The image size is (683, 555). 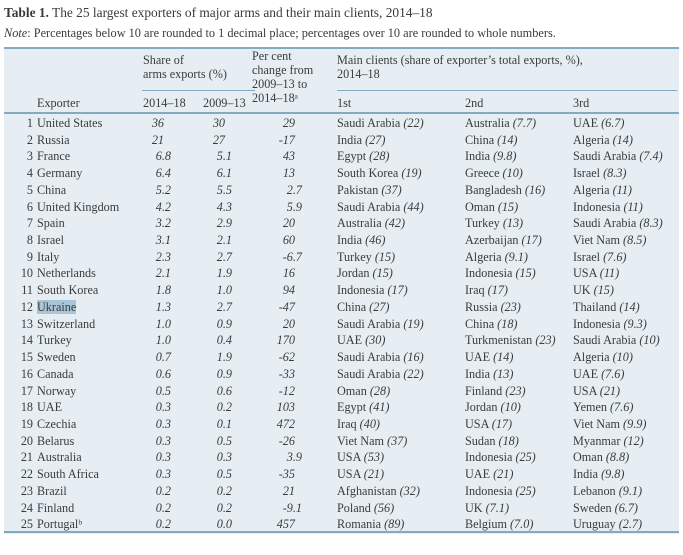 What do you see at coordinates (489, 474) in the screenshot?
I see `client-2-cell: UAE (21)` at bounding box center [489, 474].